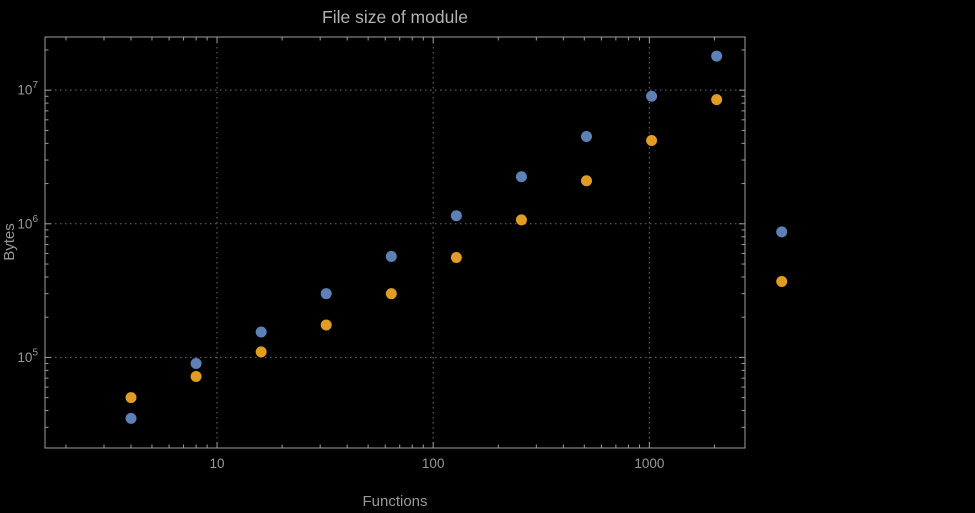  What do you see at coordinates (649, 463) in the screenshot?
I see `x-tick-label: 1000` at bounding box center [649, 463].